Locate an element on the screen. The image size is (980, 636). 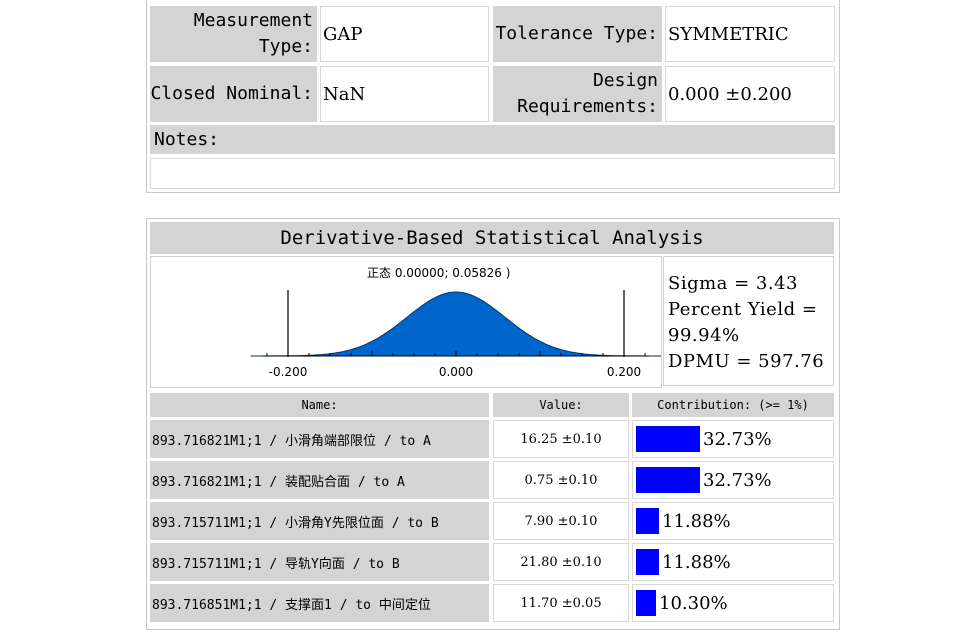
contribution-percent: 10.30% is located at coordinates (693, 603).